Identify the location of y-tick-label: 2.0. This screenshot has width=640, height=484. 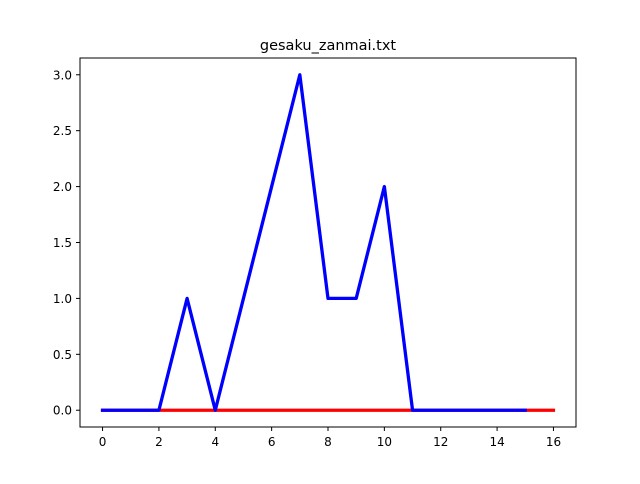
(62, 187).